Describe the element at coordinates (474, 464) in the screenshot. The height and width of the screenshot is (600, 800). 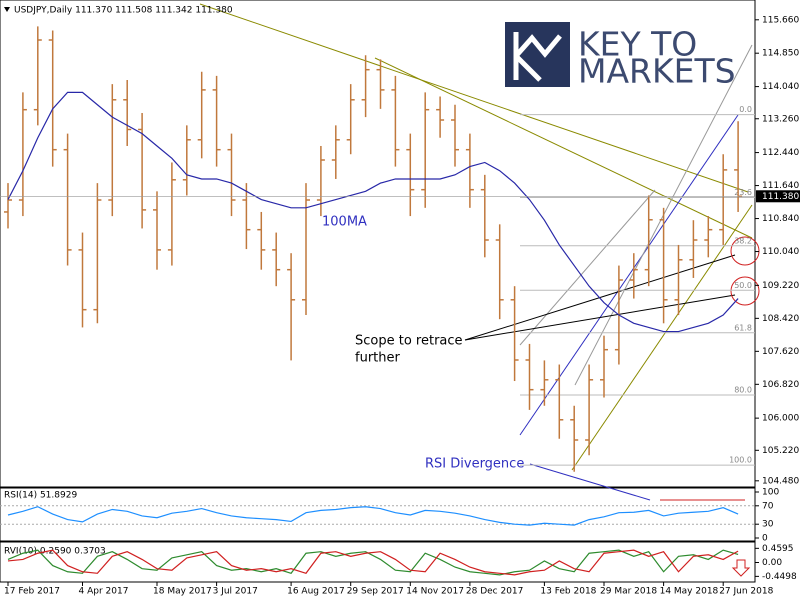
I see `annotation: RSI Divergence` at that location.